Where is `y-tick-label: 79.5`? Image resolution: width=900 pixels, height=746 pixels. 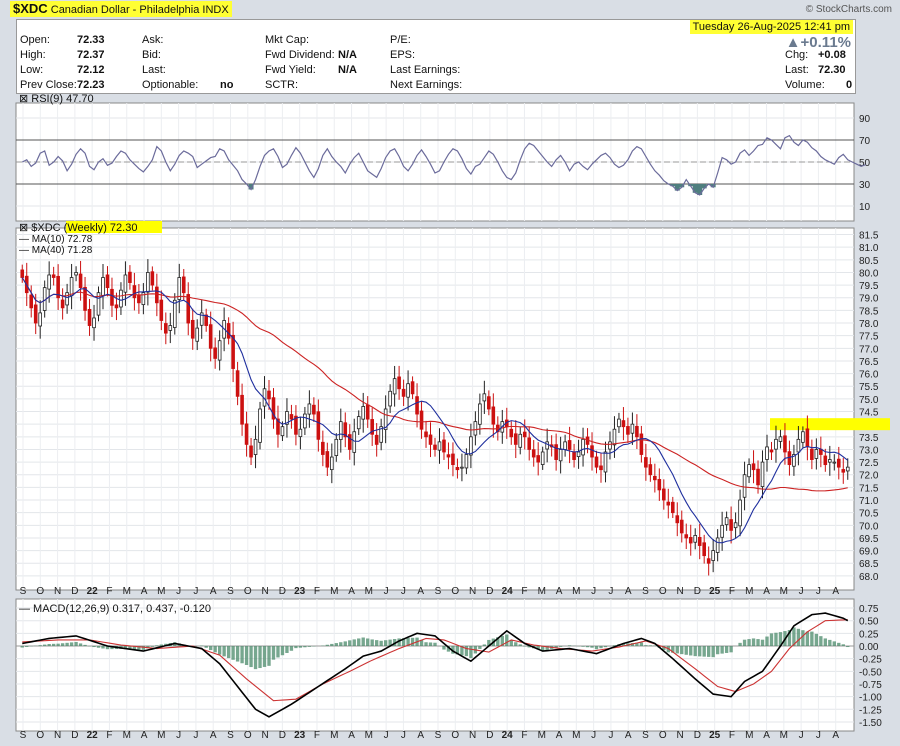
y-tick-label: 79.5 is located at coordinates (869, 286).